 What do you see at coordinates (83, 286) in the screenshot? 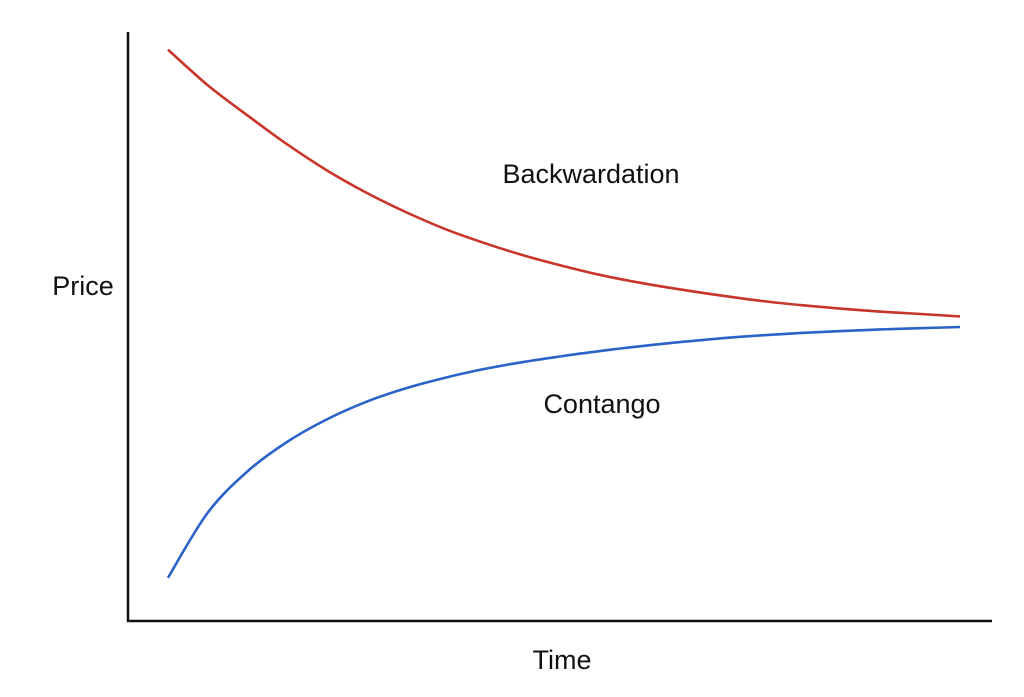
I see `y-axis-label: Price` at bounding box center [83, 286].